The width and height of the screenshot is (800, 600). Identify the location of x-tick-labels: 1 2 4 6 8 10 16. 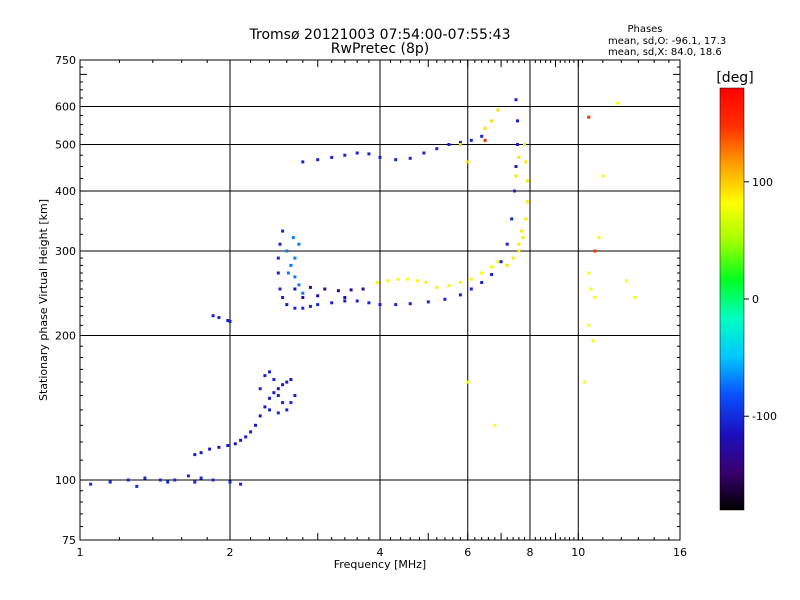
(382, 552).